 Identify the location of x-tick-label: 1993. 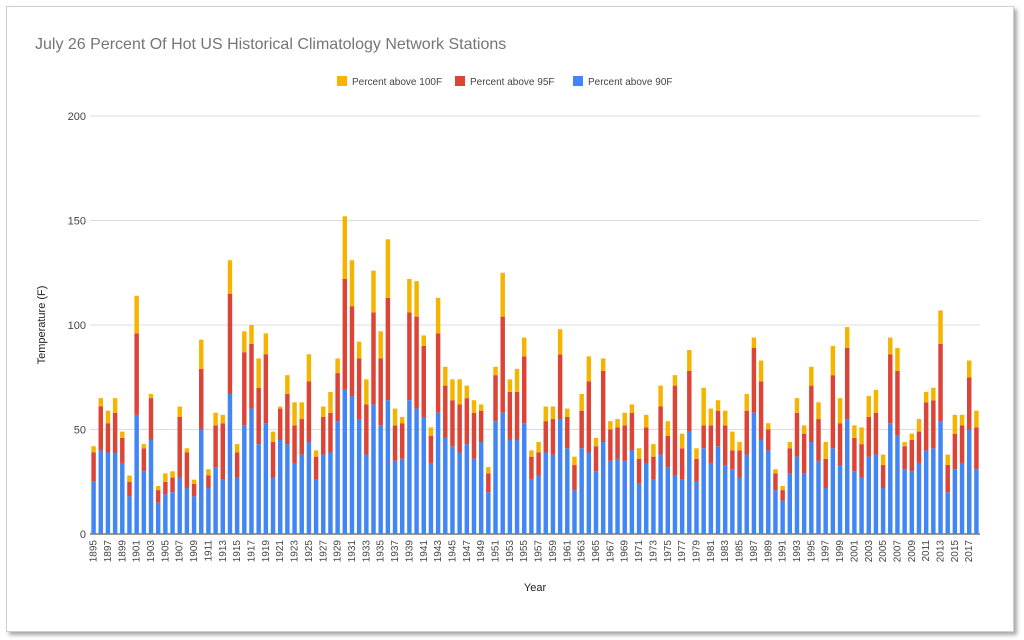
(797, 551).